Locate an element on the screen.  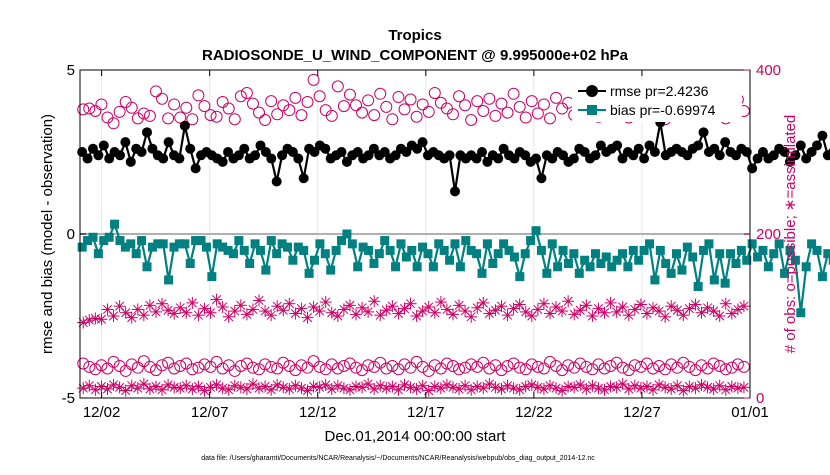
x-tick-label: 12/22 is located at coordinates (534, 412).